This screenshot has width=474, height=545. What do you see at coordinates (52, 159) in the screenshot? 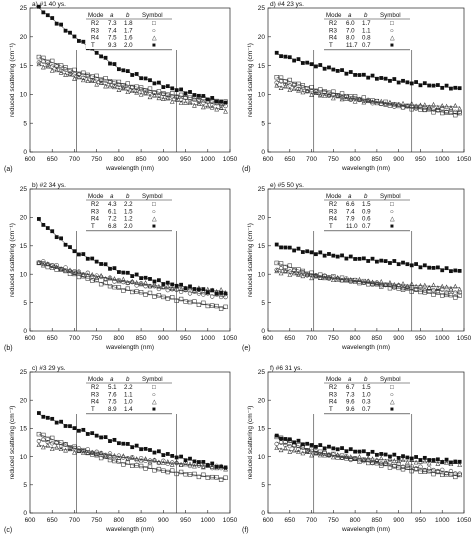
I see `x-tick-label: 650` at bounding box center [52, 159].